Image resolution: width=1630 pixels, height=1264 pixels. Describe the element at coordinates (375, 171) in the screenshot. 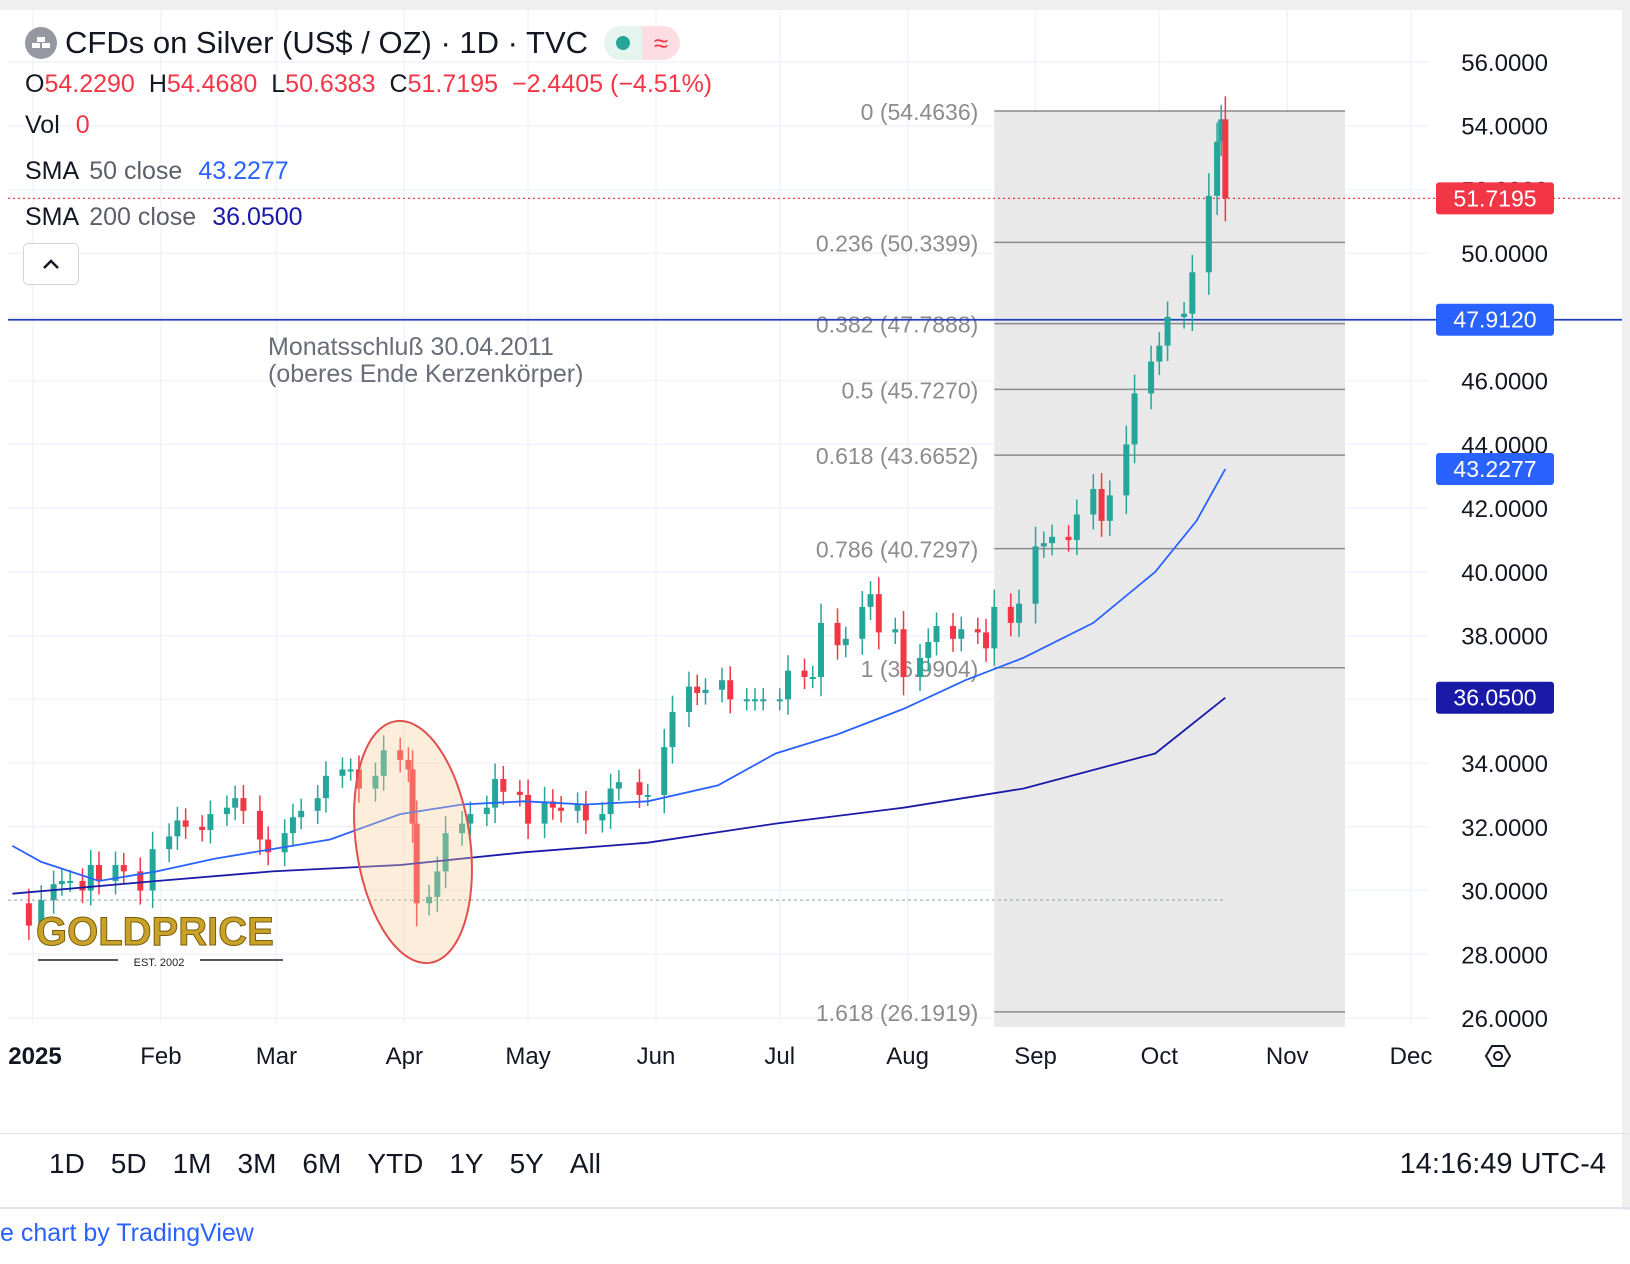

I see `sma50-legend: SMA 50 close 43.2277` at that location.